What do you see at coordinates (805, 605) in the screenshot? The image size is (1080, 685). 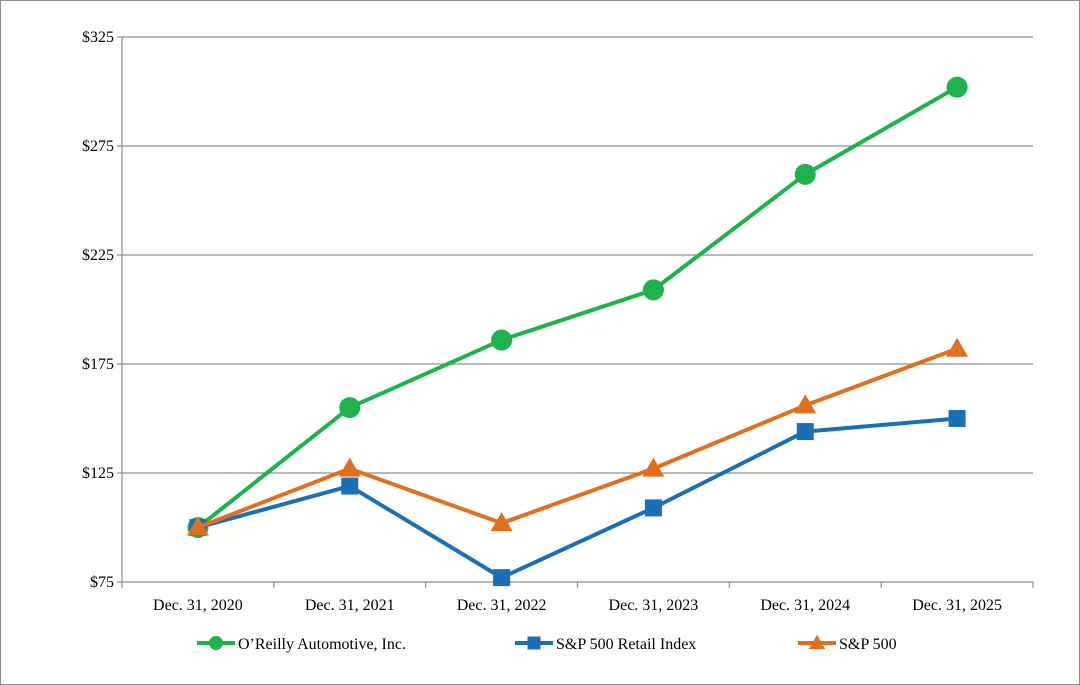 I see `x-tick-label: Dec. 31, 2024` at bounding box center [805, 605].